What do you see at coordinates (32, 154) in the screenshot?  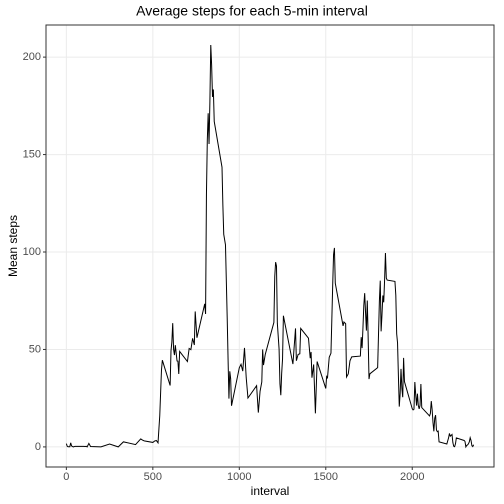 I see `y-tick-label: 150` at bounding box center [32, 154].